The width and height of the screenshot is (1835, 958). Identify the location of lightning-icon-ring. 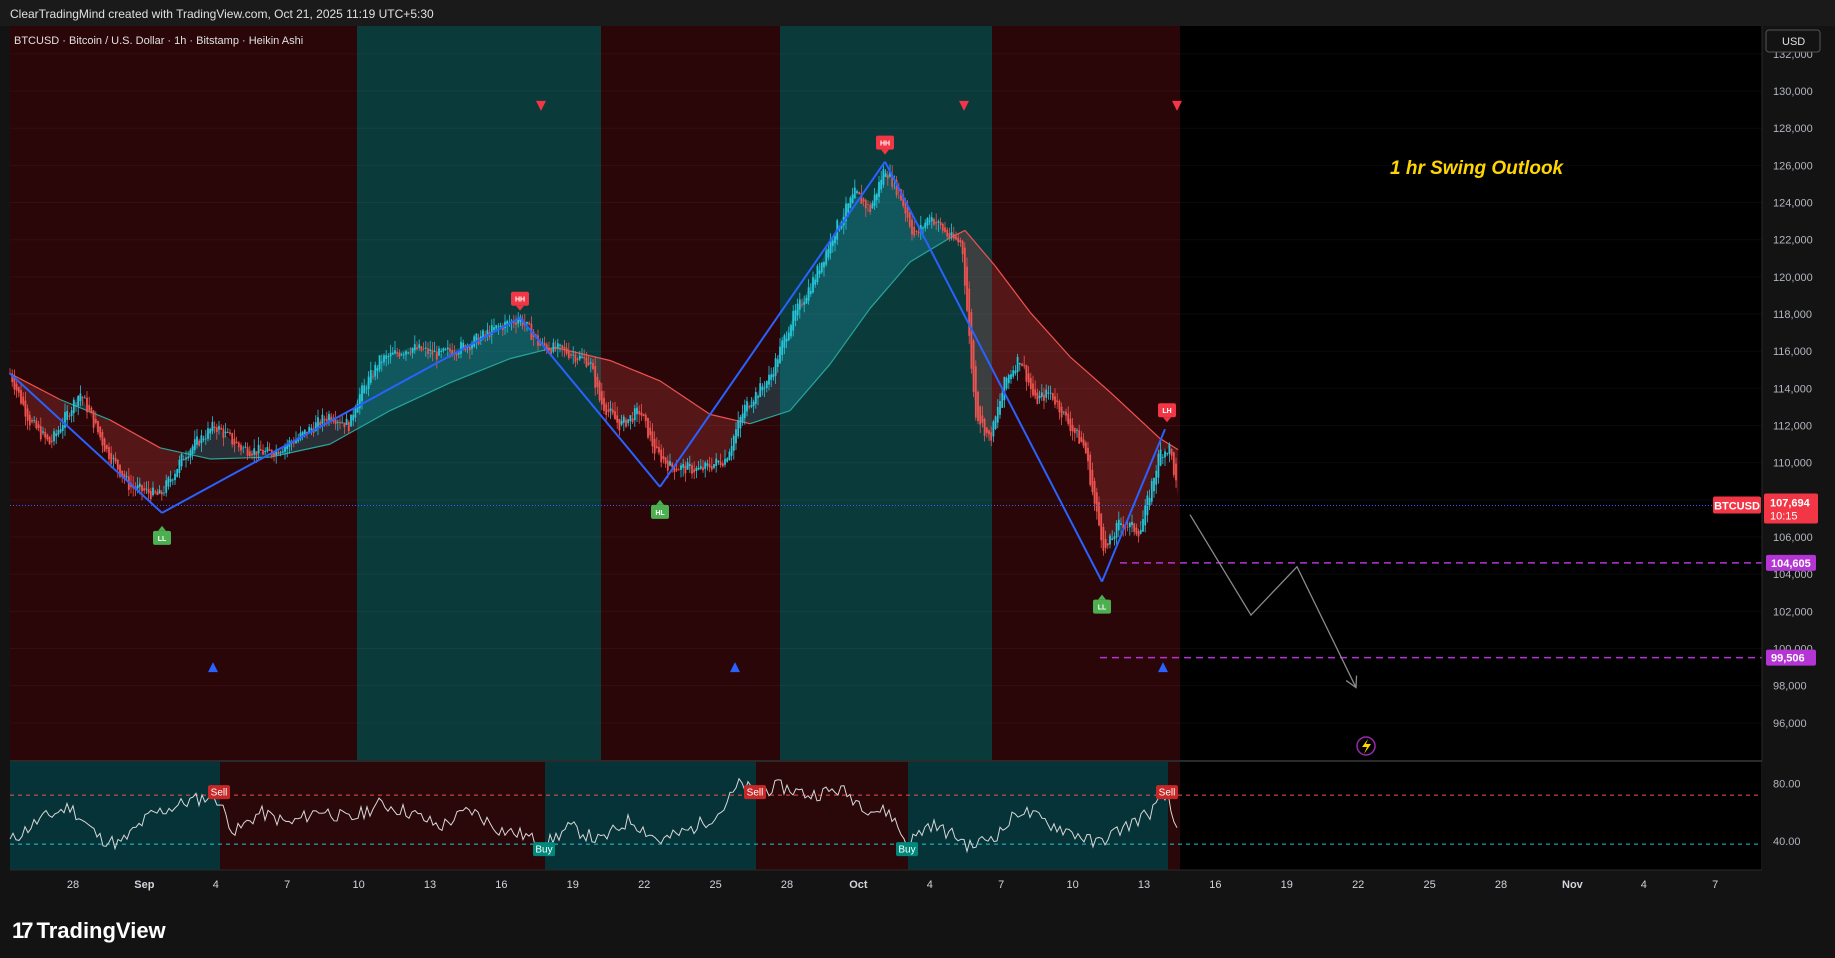
(1366, 746).